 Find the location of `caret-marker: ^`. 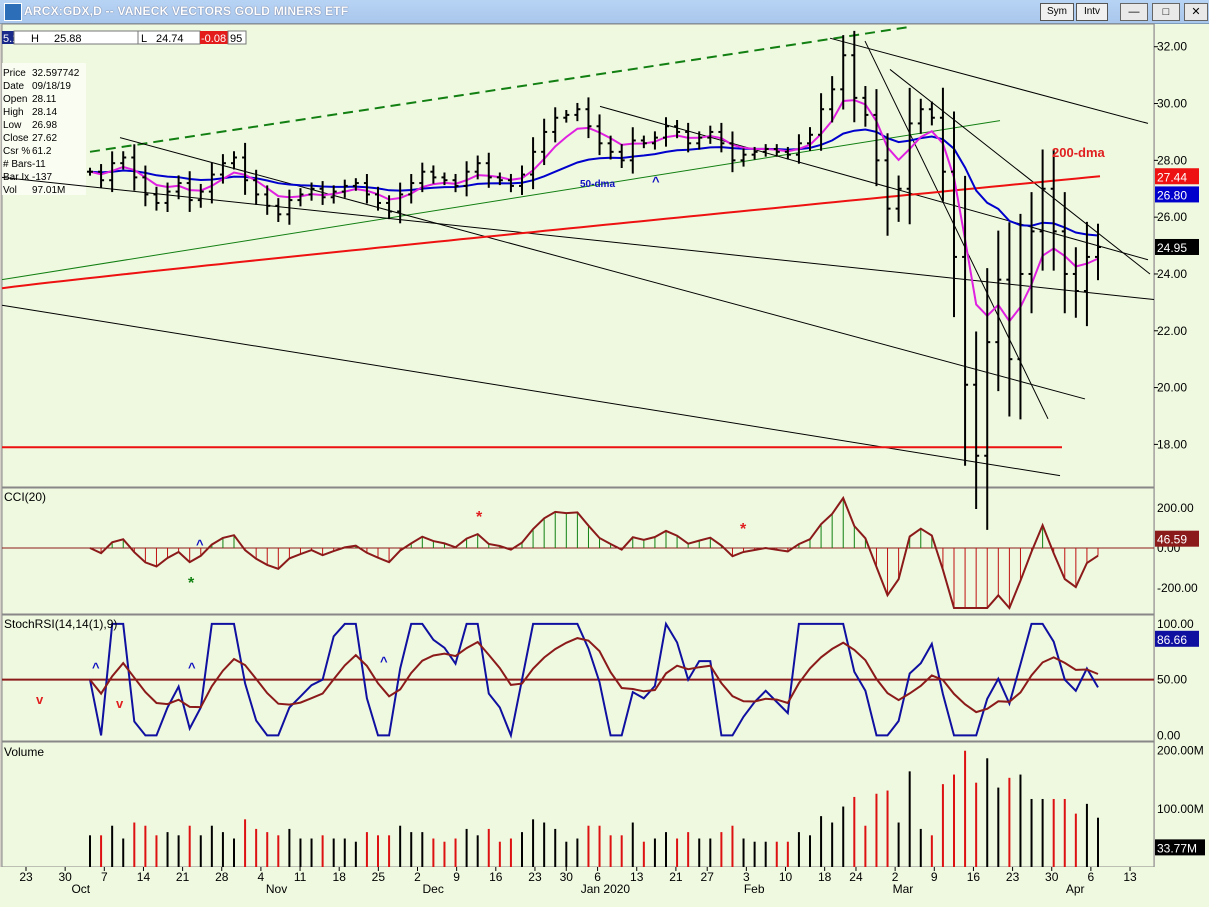

caret-marker: ^ is located at coordinates (656, 181).